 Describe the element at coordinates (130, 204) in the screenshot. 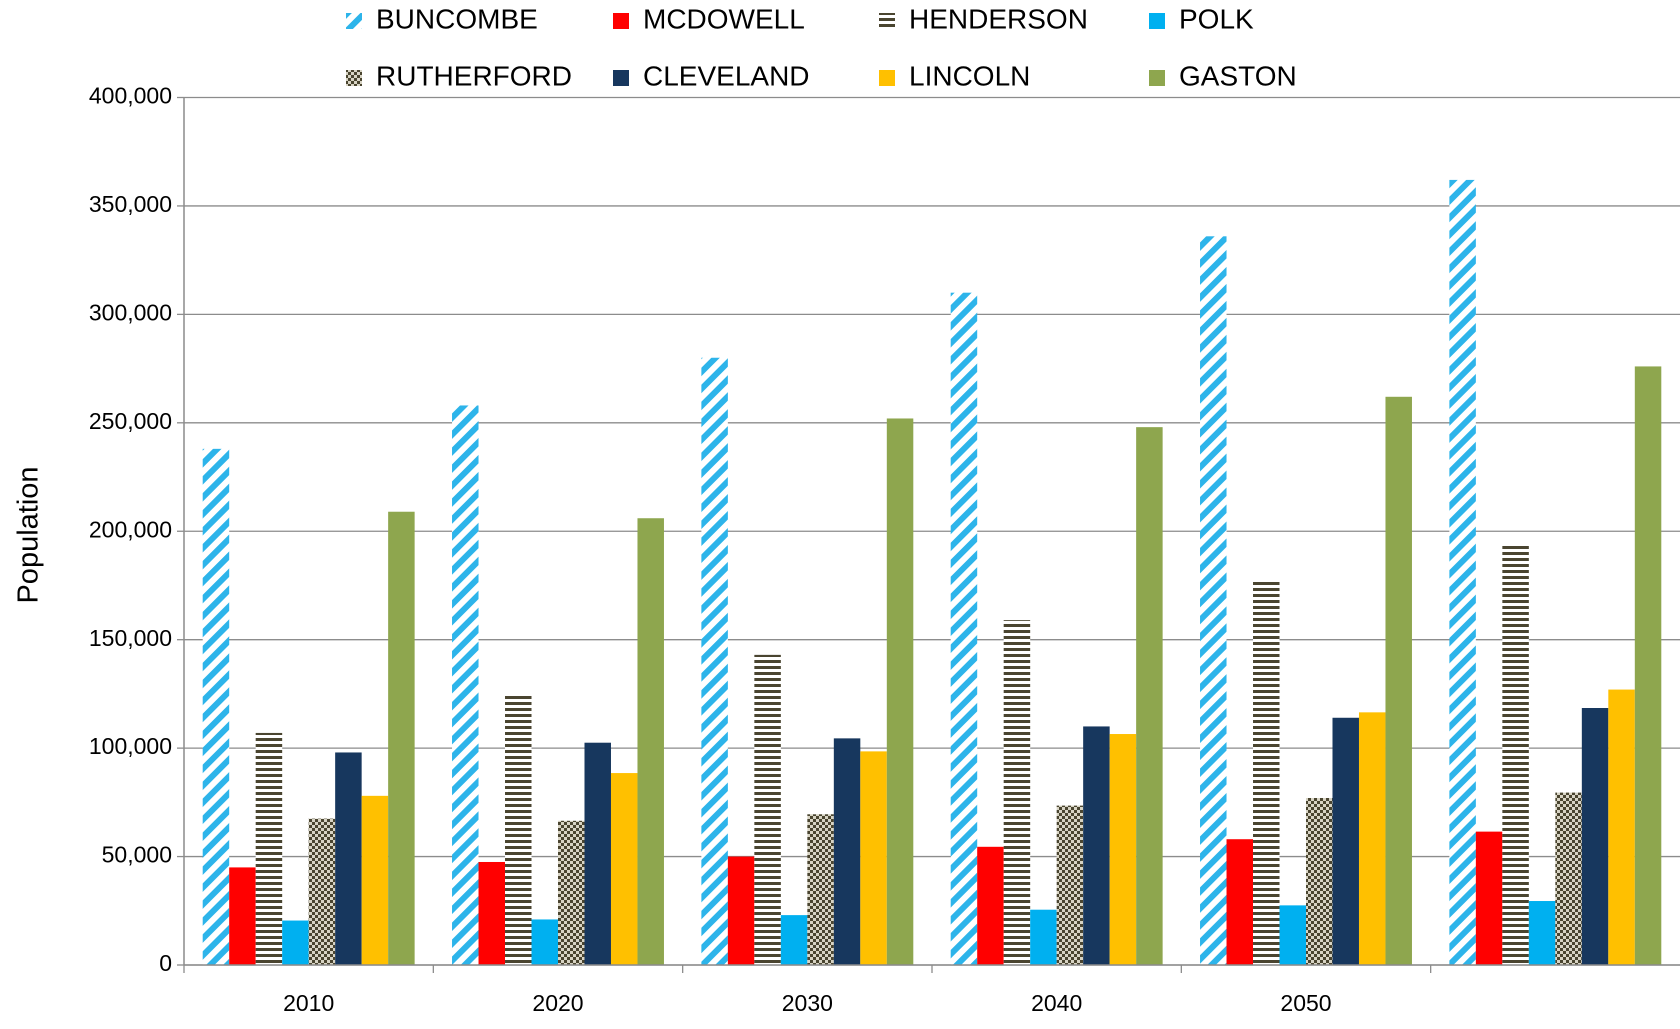

I see `y-tick-label: 350,000` at that location.